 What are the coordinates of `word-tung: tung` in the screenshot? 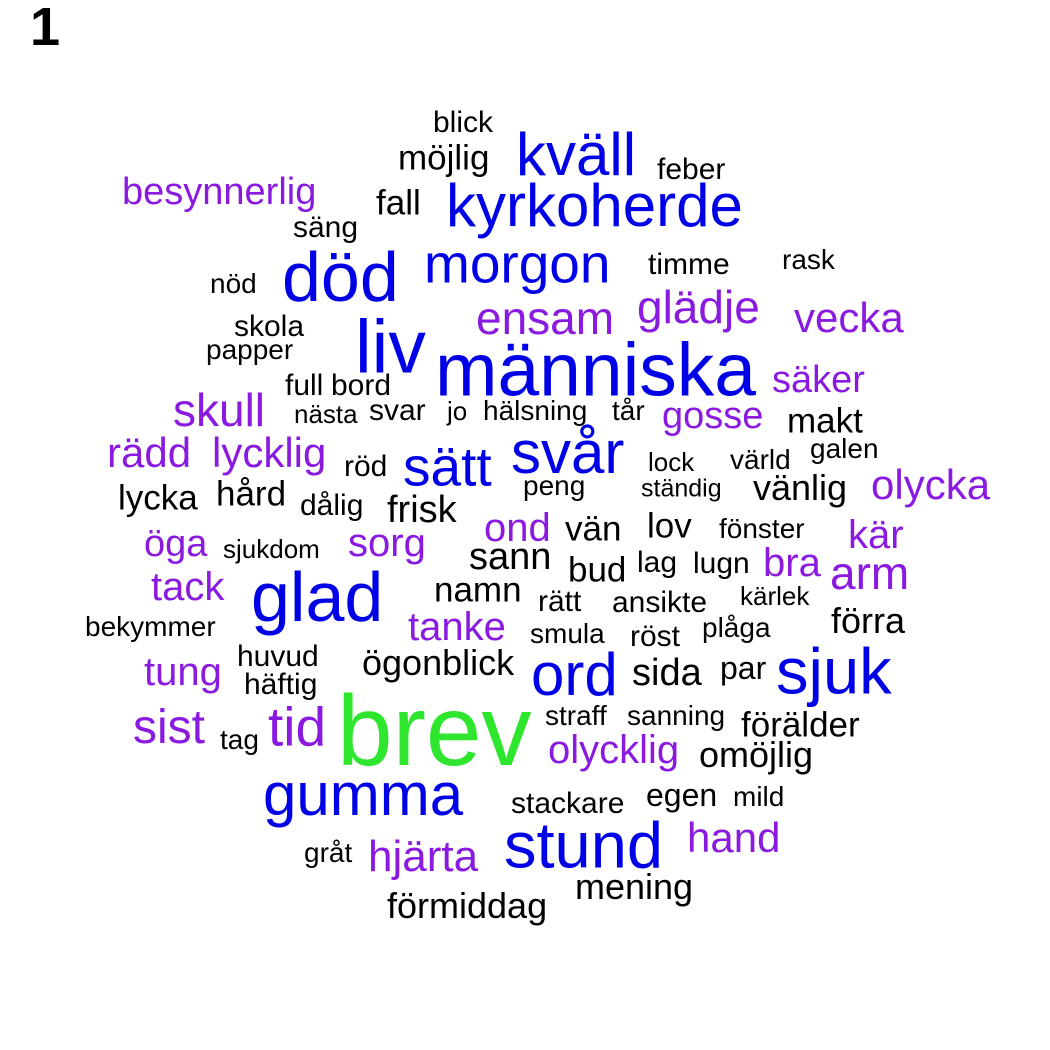 It's located at (183, 672).